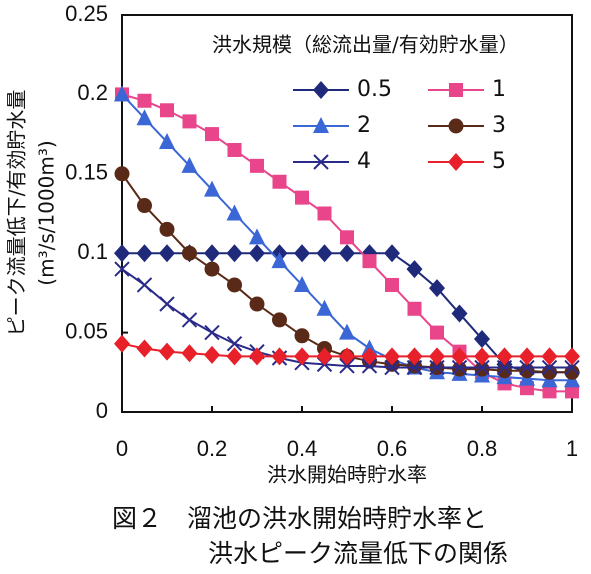 The image size is (591, 574). I want to click on x-tick-label: 0.4, so click(302, 448).